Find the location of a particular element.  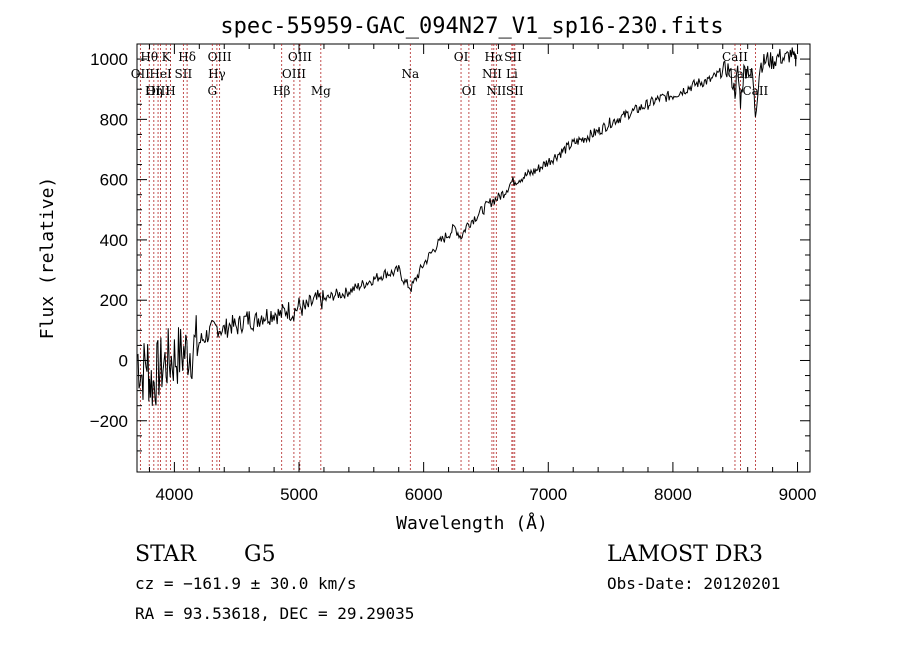

line-label-14: Na is located at coordinates (410, 74).